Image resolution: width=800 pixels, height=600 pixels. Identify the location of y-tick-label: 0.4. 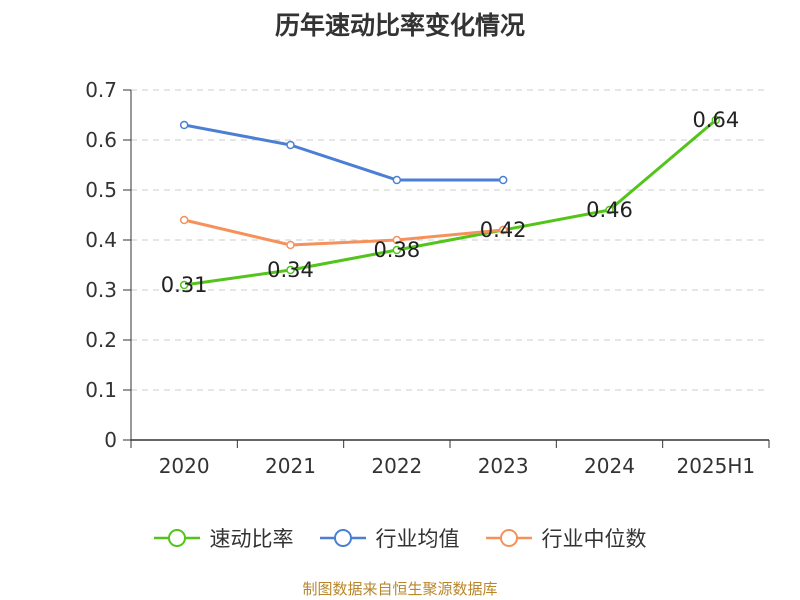
(101, 240).